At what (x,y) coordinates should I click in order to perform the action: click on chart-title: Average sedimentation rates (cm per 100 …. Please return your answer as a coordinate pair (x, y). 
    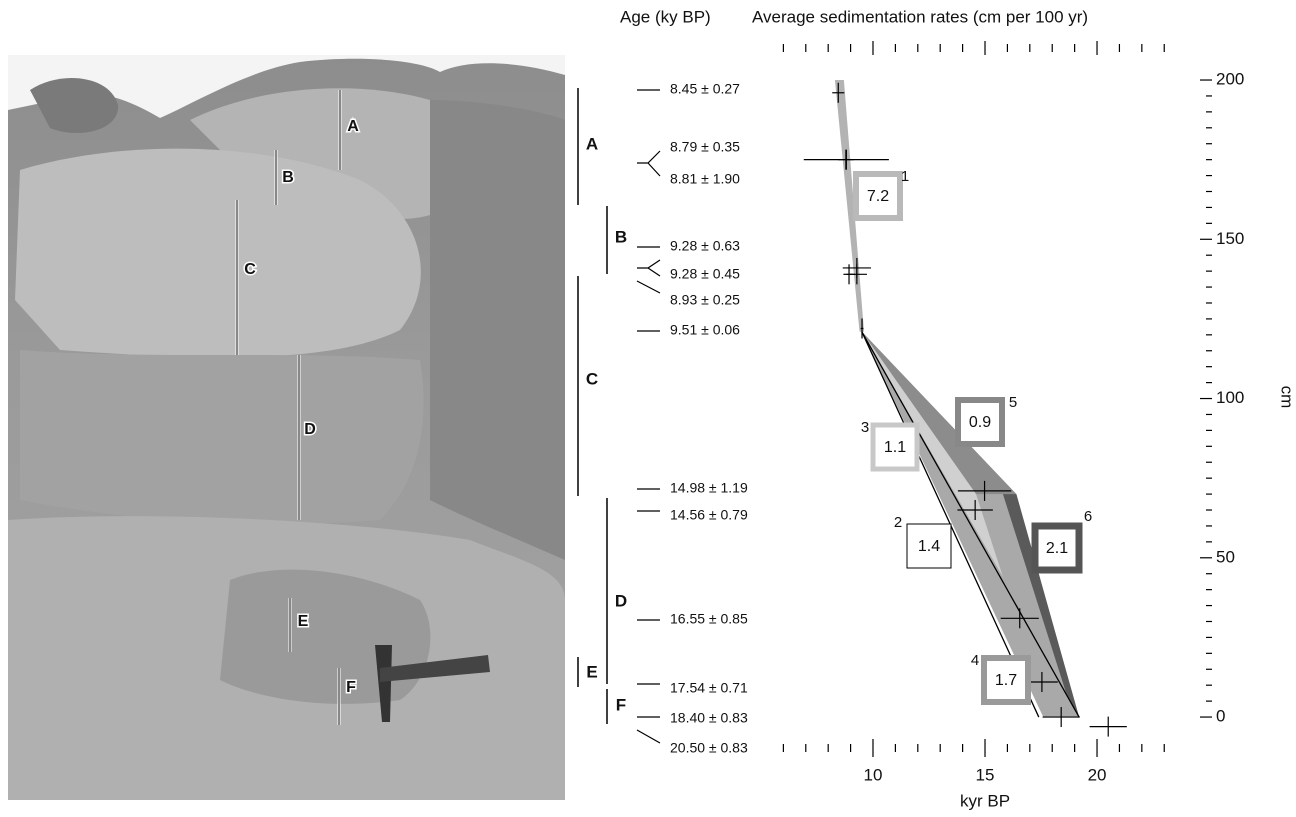
    Looking at the image, I should click on (920, 16).